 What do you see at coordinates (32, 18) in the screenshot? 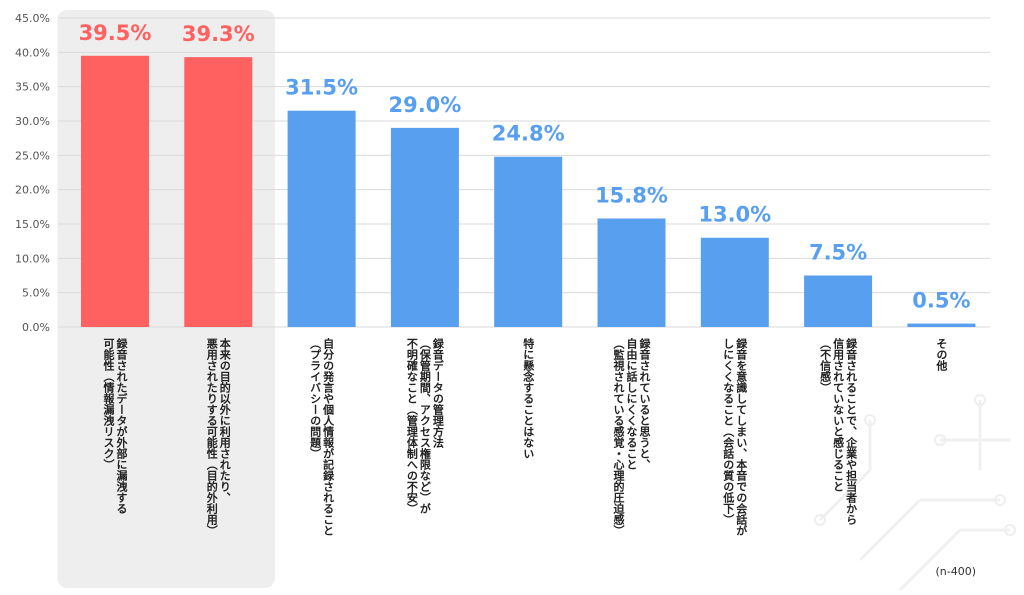
I see `y-tick-label: 45.0%` at bounding box center [32, 18].